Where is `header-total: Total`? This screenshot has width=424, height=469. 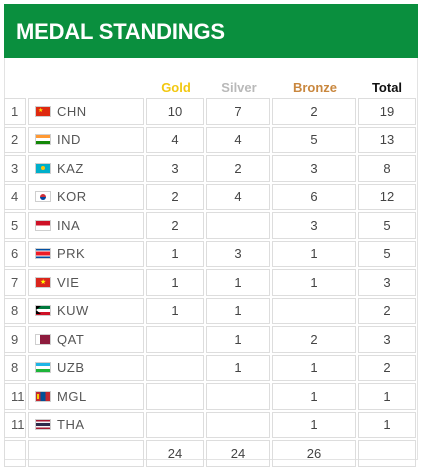
header-total: Total is located at coordinates (387, 87).